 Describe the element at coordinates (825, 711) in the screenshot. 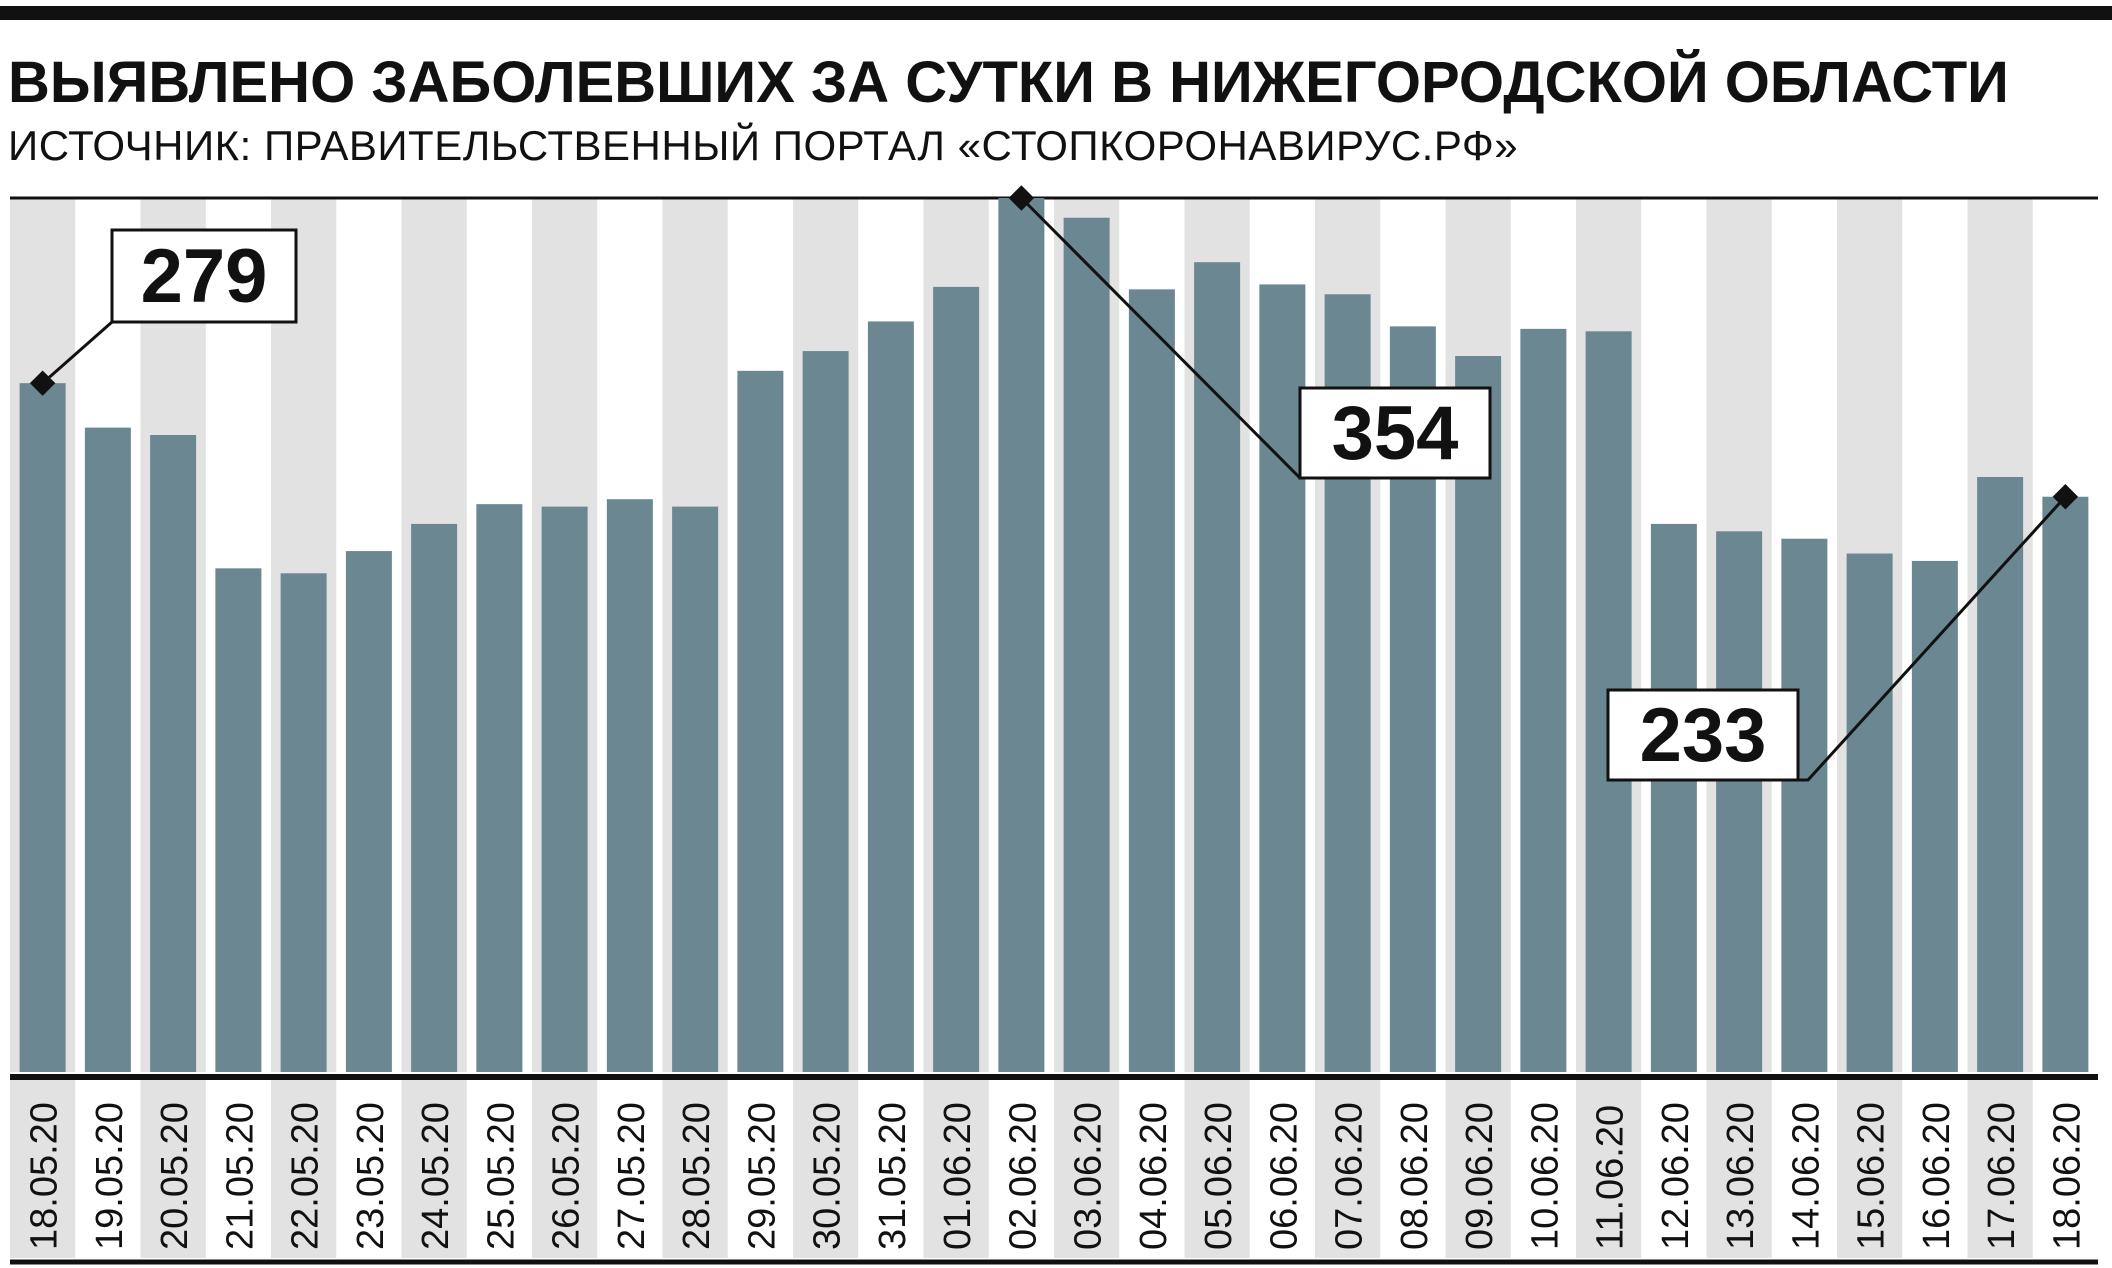

I see `bar-30.05.20` at that location.